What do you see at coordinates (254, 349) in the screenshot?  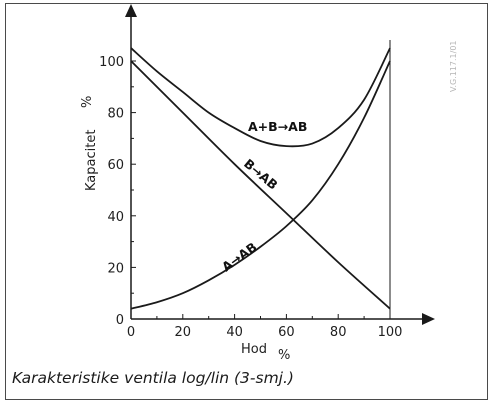 I see `x-axis-title: Hod` at bounding box center [254, 349].